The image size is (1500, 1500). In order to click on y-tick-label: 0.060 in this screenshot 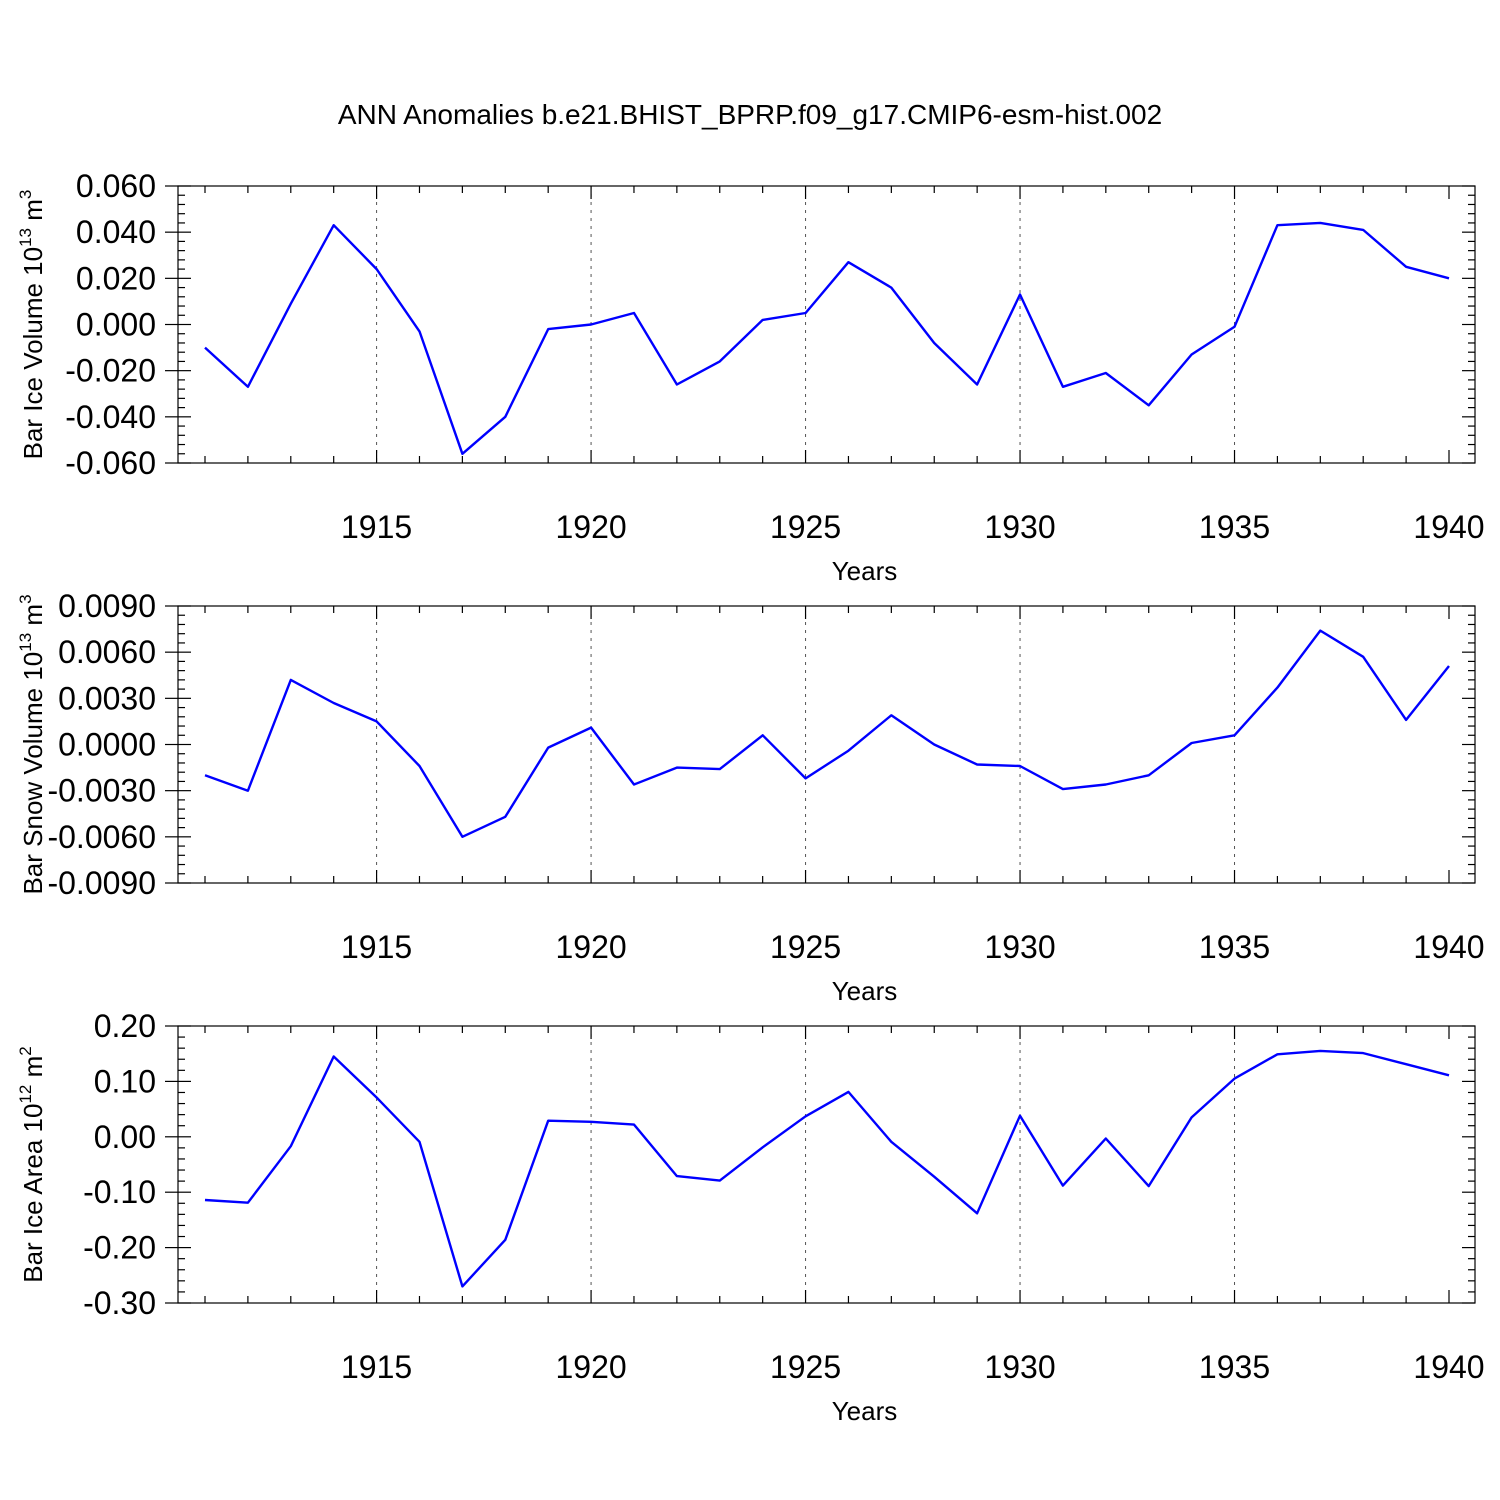, I will do `click(116, 186)`.